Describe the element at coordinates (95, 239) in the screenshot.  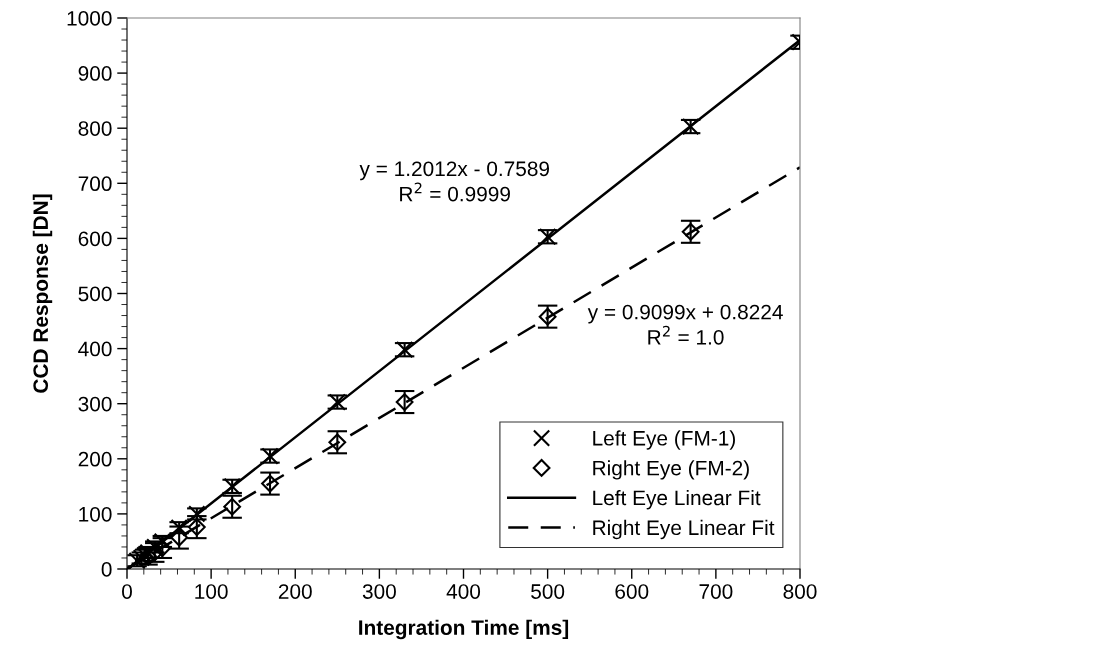
I see `y-tick-label: 600` at that location.